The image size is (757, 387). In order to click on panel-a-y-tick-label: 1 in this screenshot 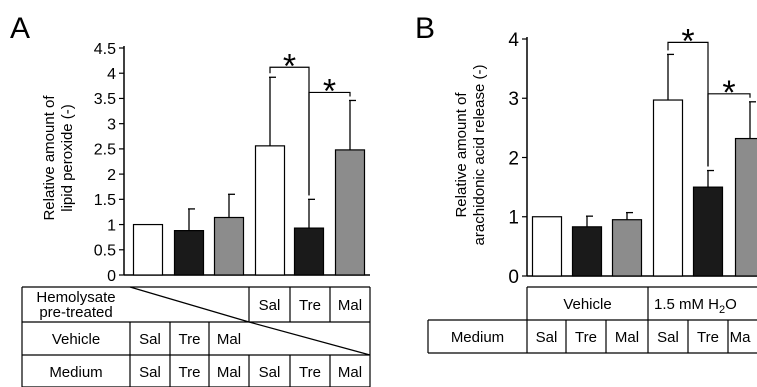, I will do `click(111, 225)`.